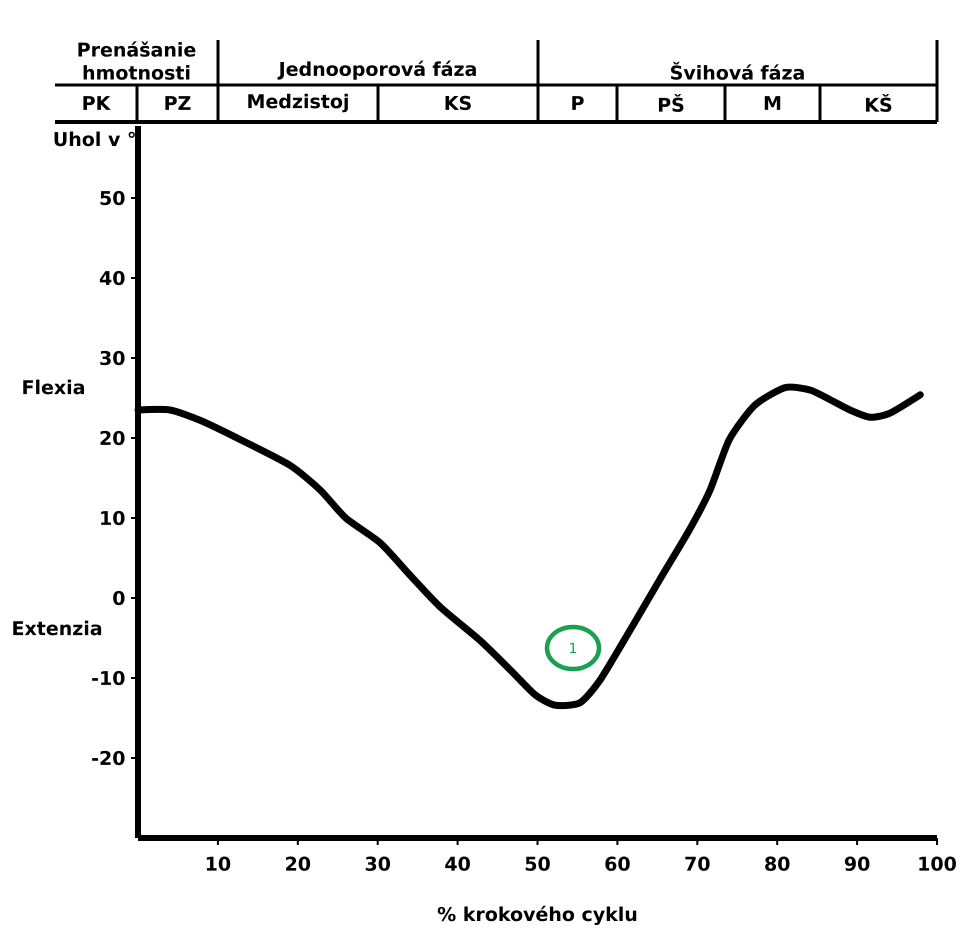 This screenshot has width=966, height=942. I want to click on text: Extenzia, so click(57, 628).